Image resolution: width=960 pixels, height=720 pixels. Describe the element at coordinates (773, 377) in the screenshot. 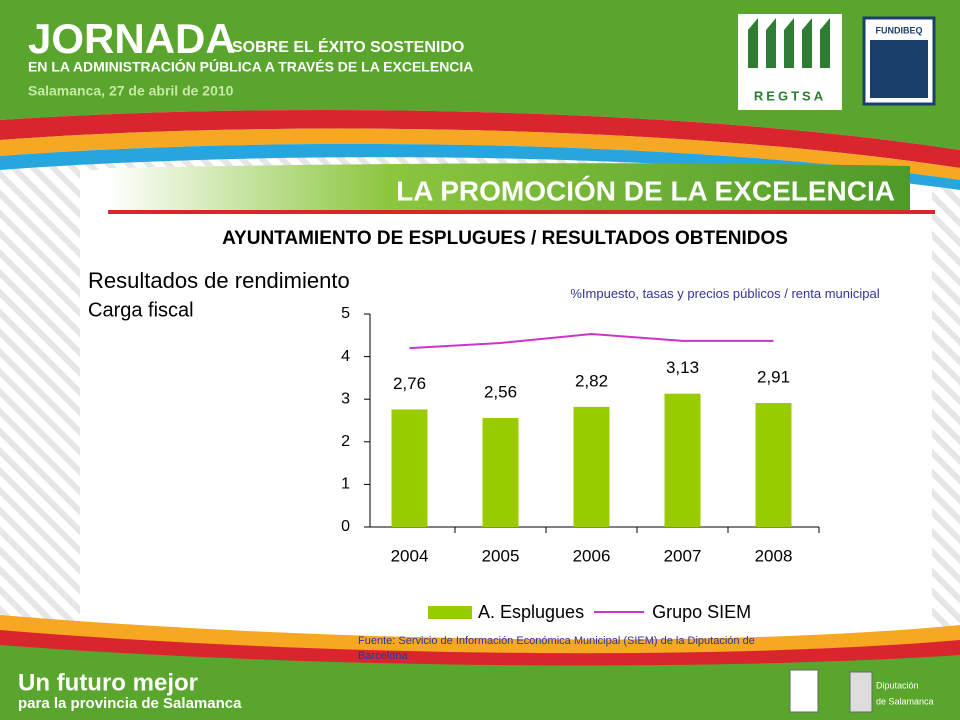

I see `value-label: 2,91` at that location.